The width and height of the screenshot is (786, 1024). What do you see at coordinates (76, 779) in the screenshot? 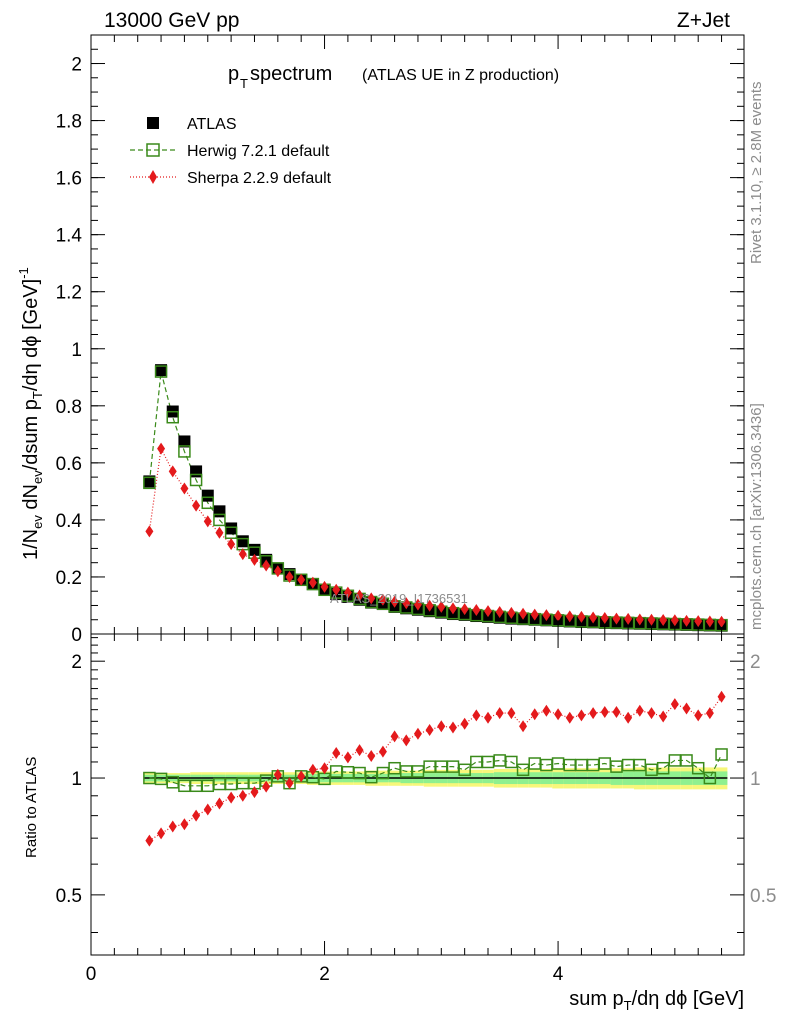
I see `ratio-y-tick-label: 1` at bounding box center [76, 779].